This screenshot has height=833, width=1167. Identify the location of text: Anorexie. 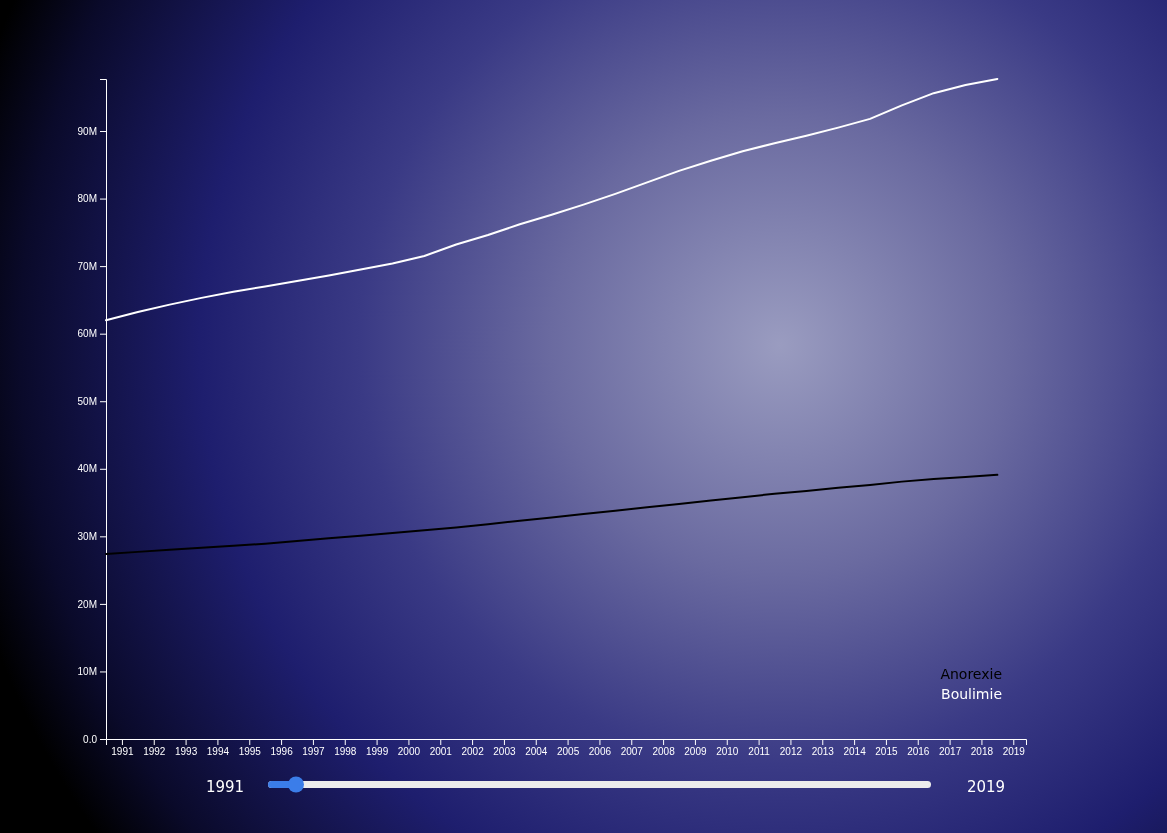
(971, 674).